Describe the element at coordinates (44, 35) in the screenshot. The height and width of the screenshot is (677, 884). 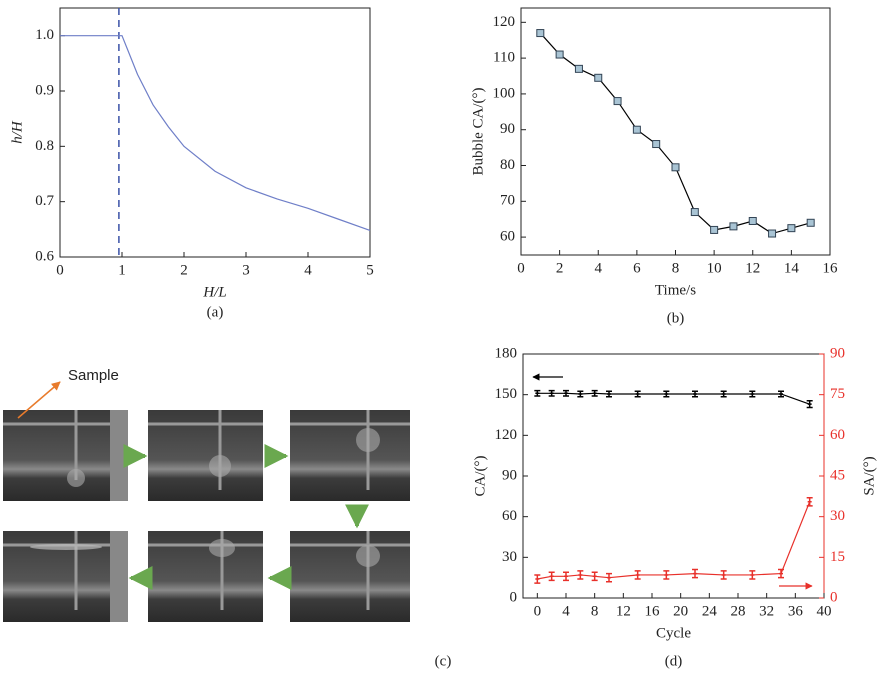
I see `y-tick-label: 1.0` at that location.